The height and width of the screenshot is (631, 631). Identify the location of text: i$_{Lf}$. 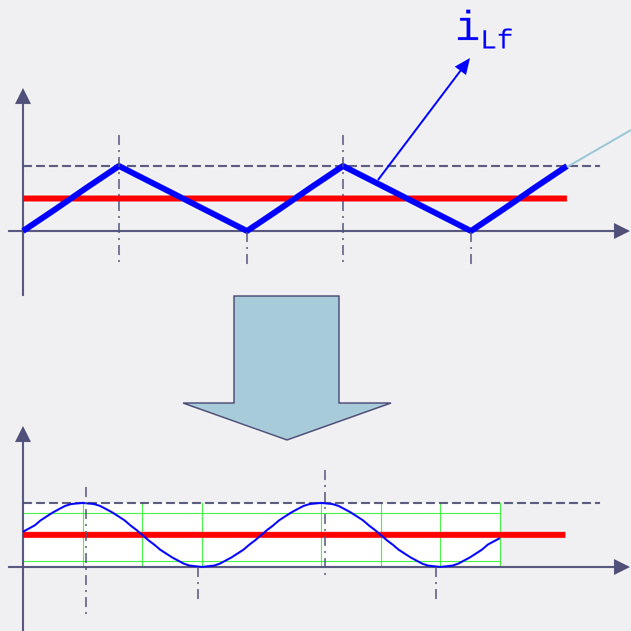
(484, 31).